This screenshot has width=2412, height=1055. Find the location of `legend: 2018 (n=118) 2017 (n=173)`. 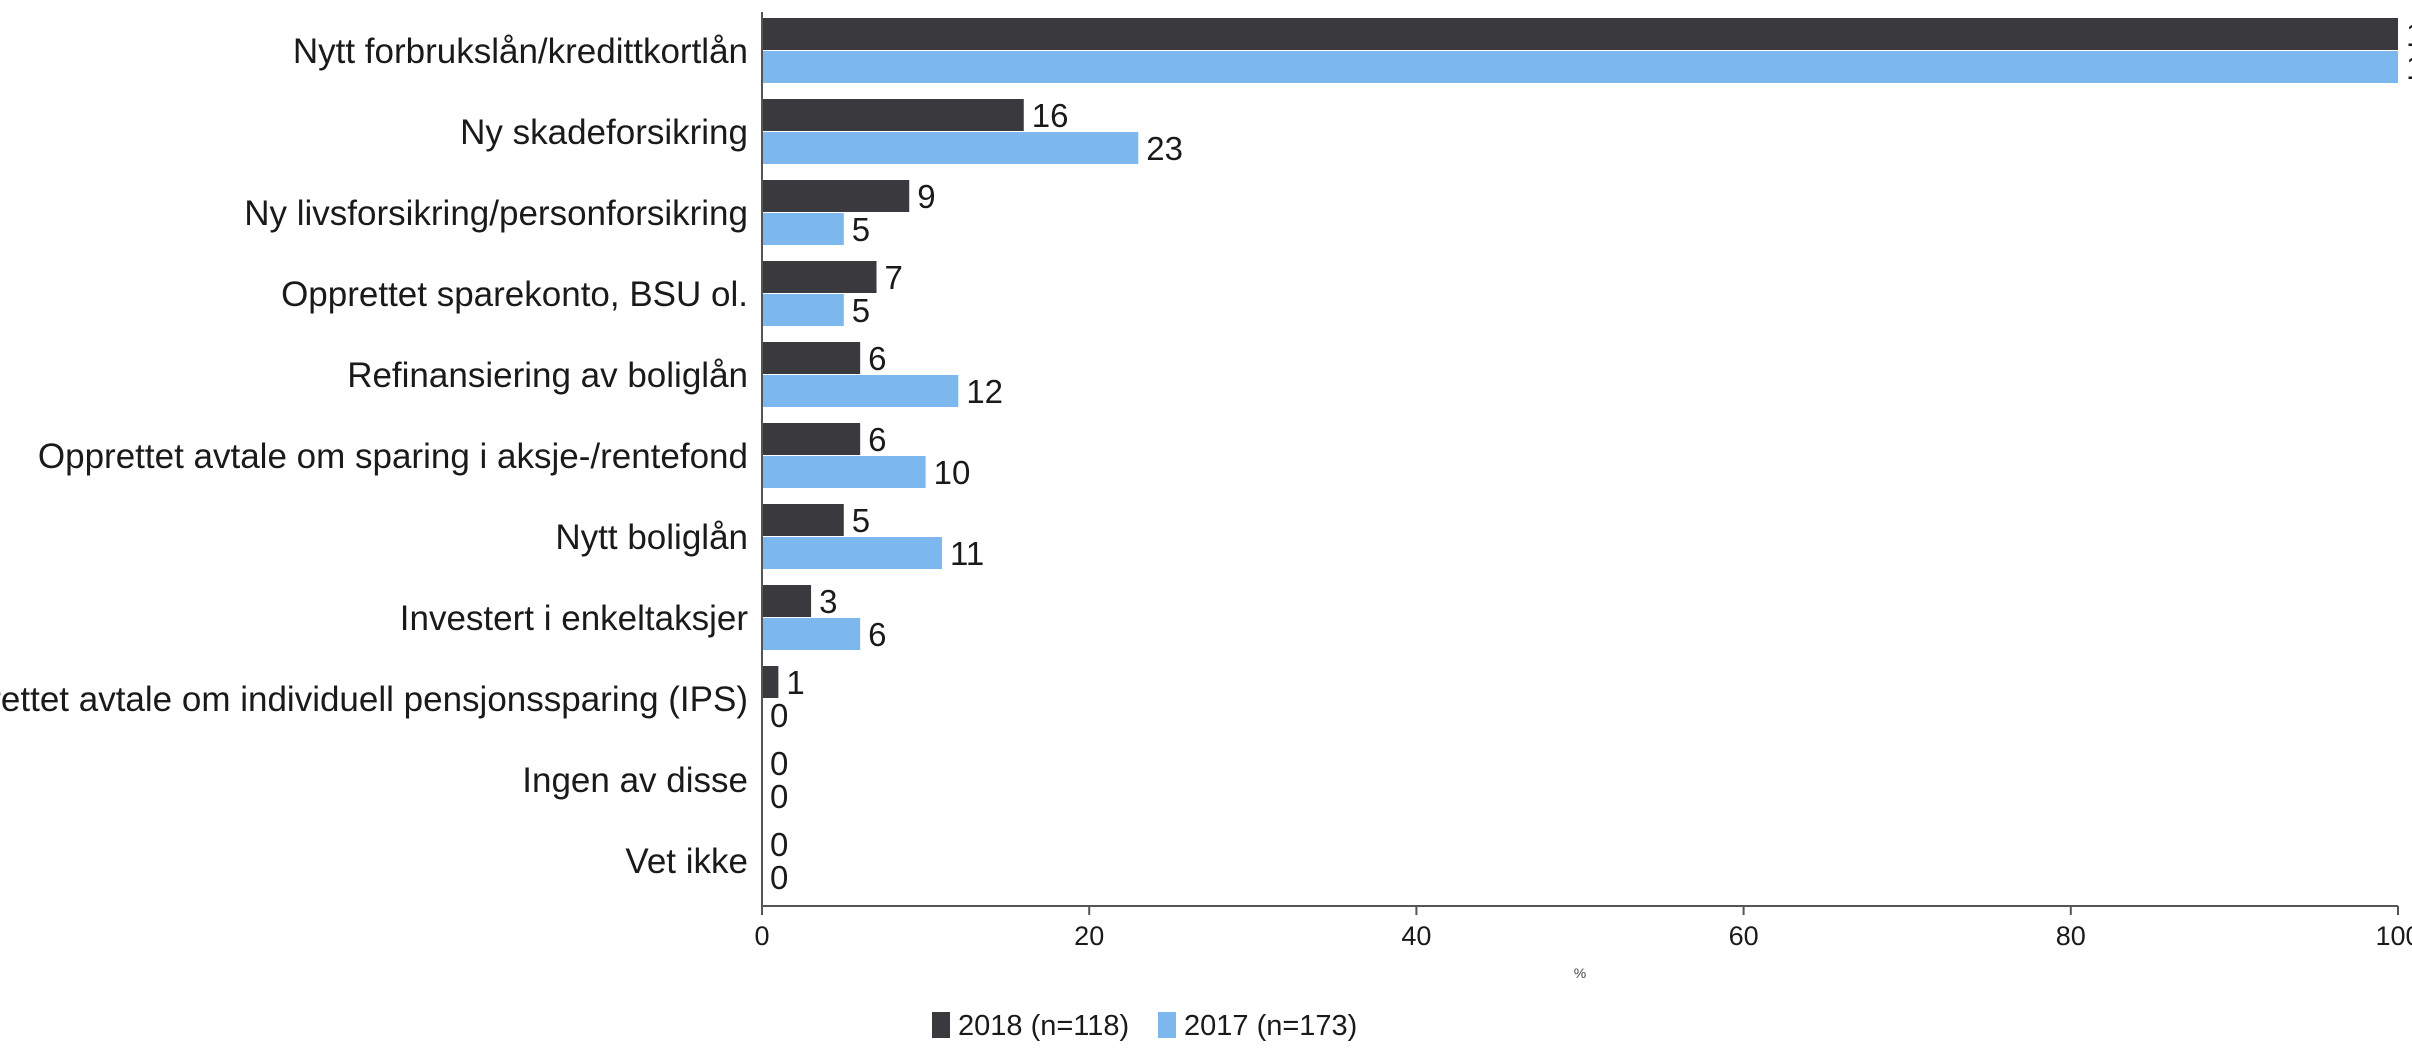

legend: 2018 (n=118) 2017 (n=173) is located at coordinates (1144, 1026).